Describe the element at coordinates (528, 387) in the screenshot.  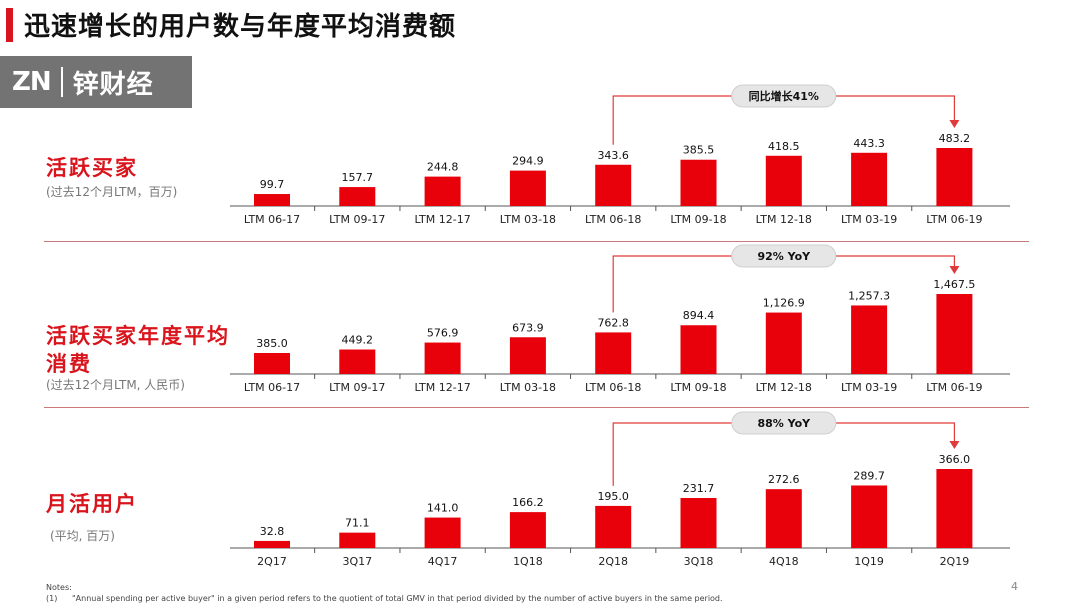
I see `chart-2-tick-label-4: LTM 03-18` at that location.